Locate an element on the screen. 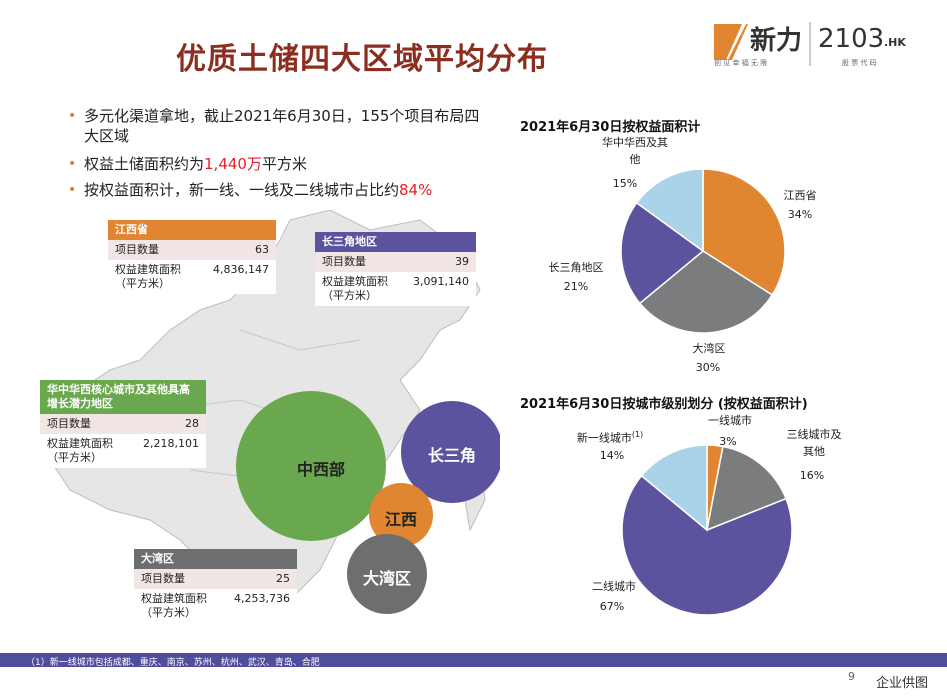  page-number: 9 is located at coordinates (851, 676).